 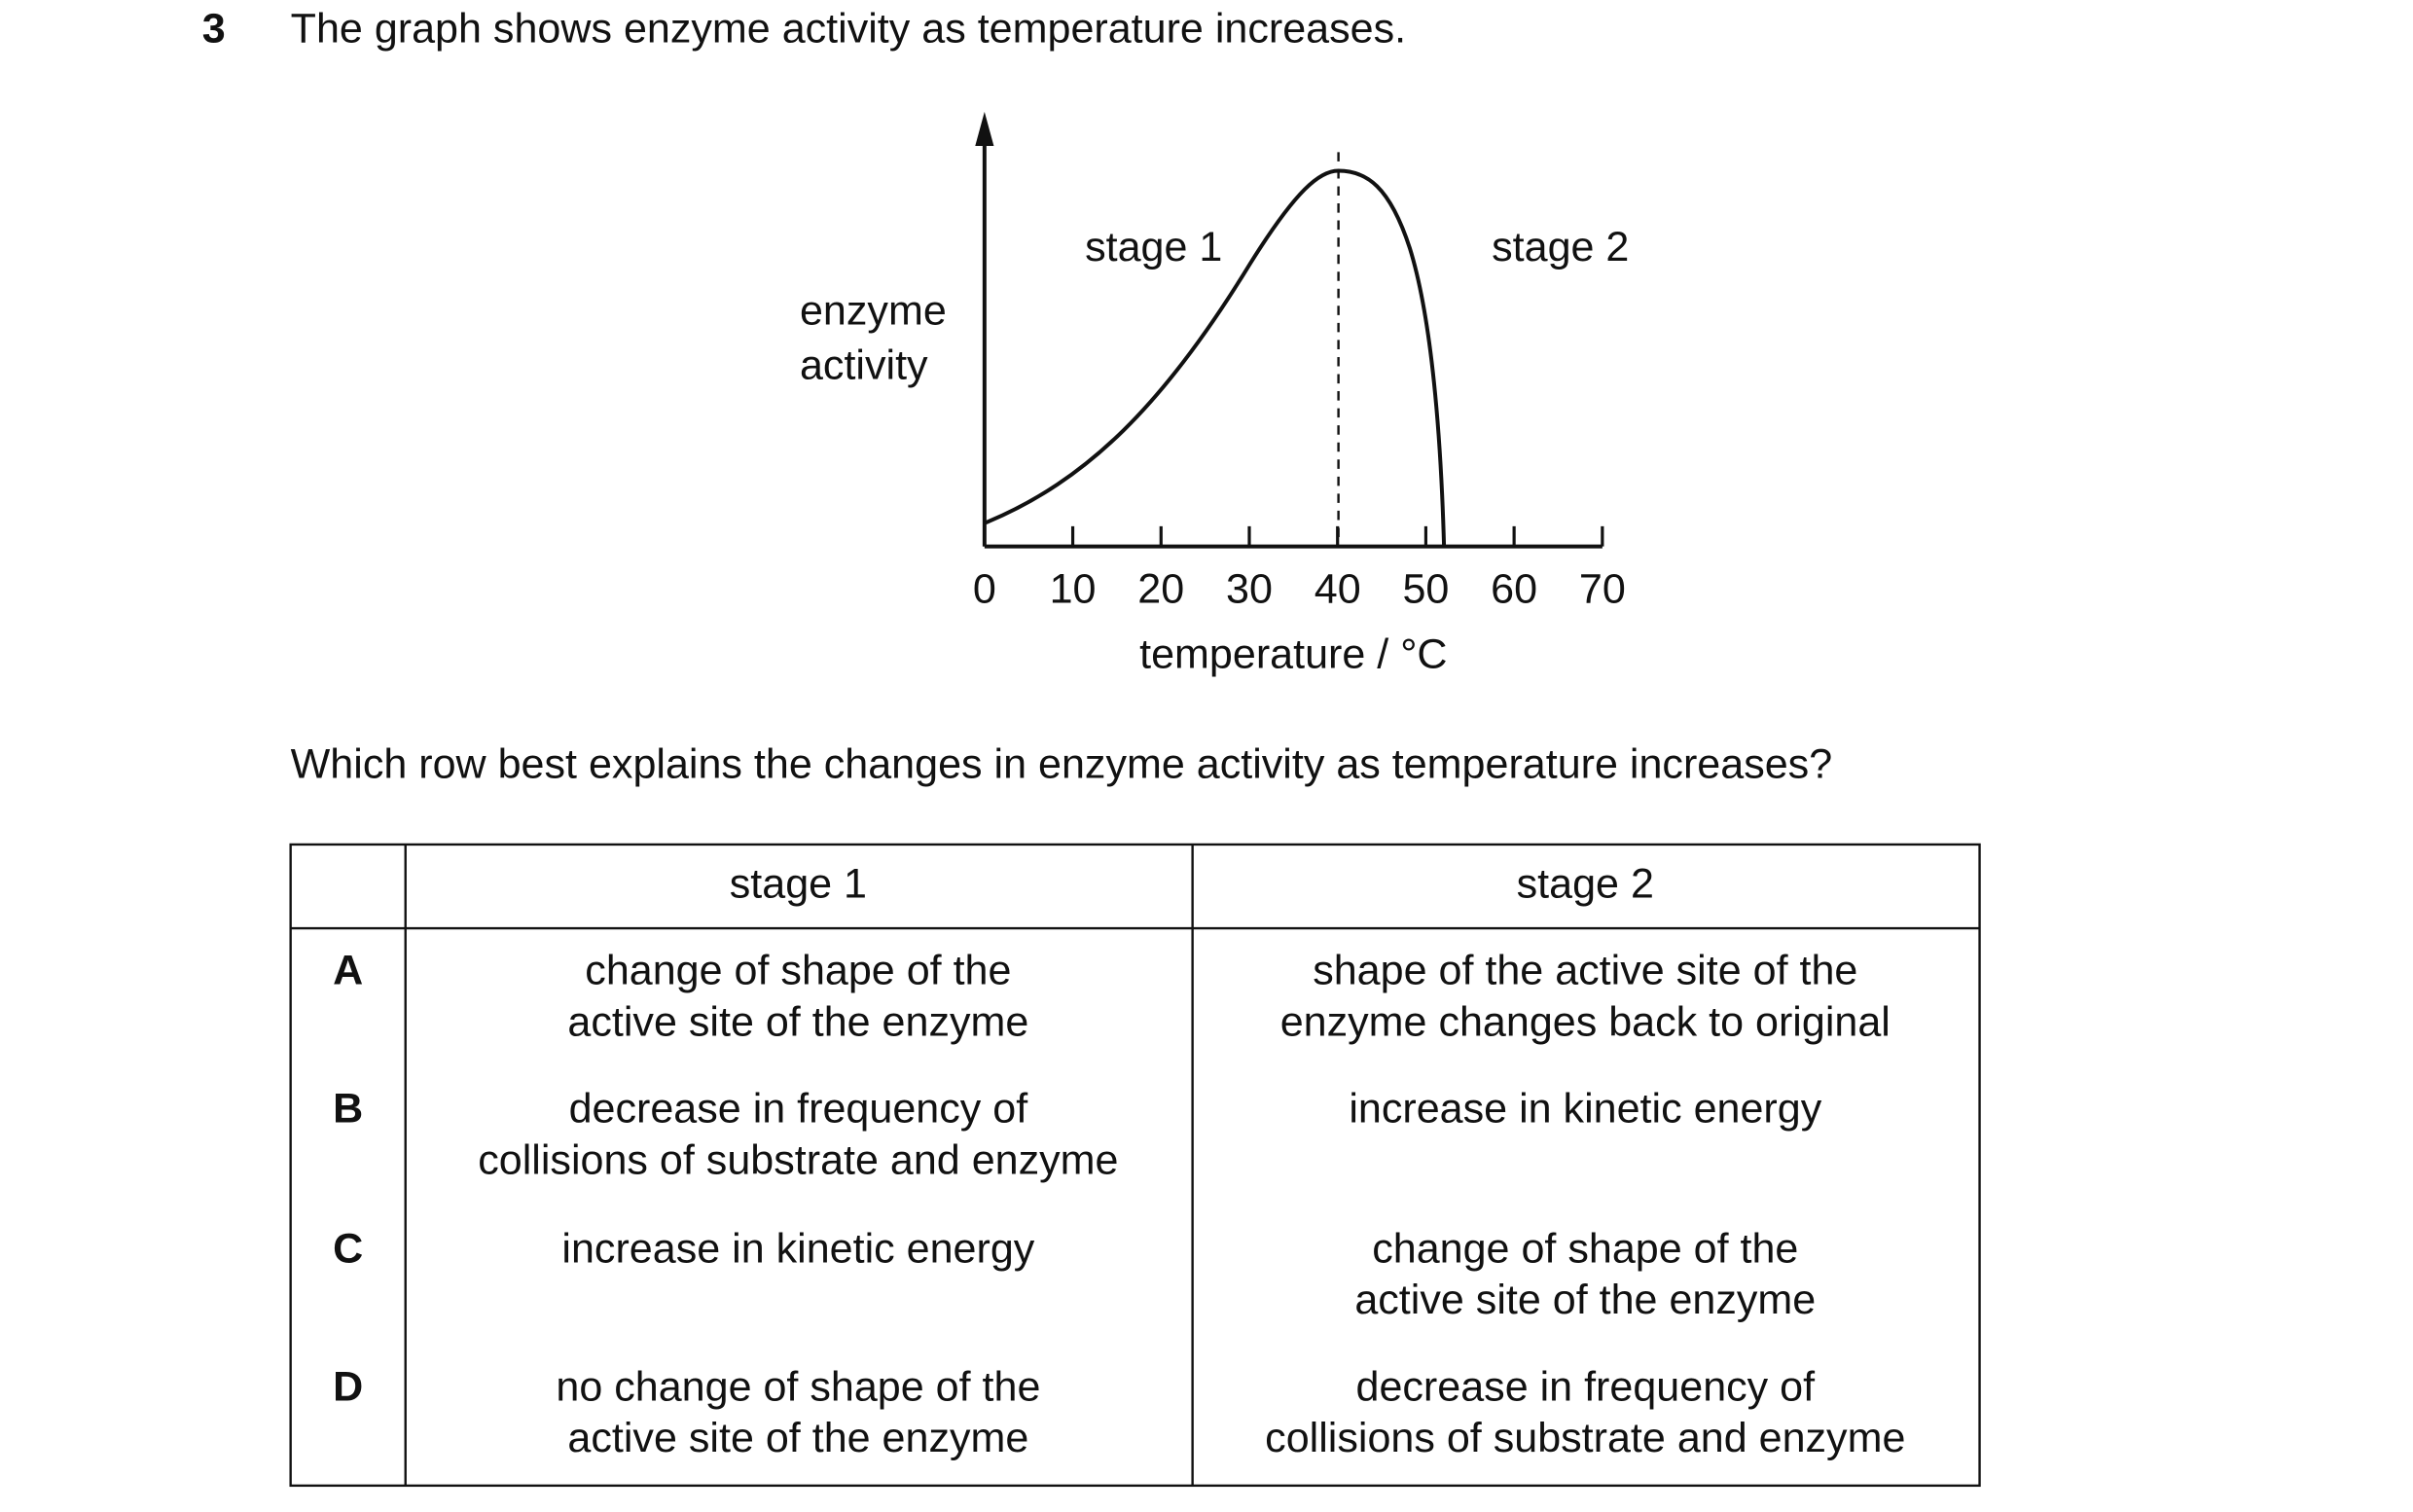 I want to click on activity-curve, so click(x=1215, y=357).